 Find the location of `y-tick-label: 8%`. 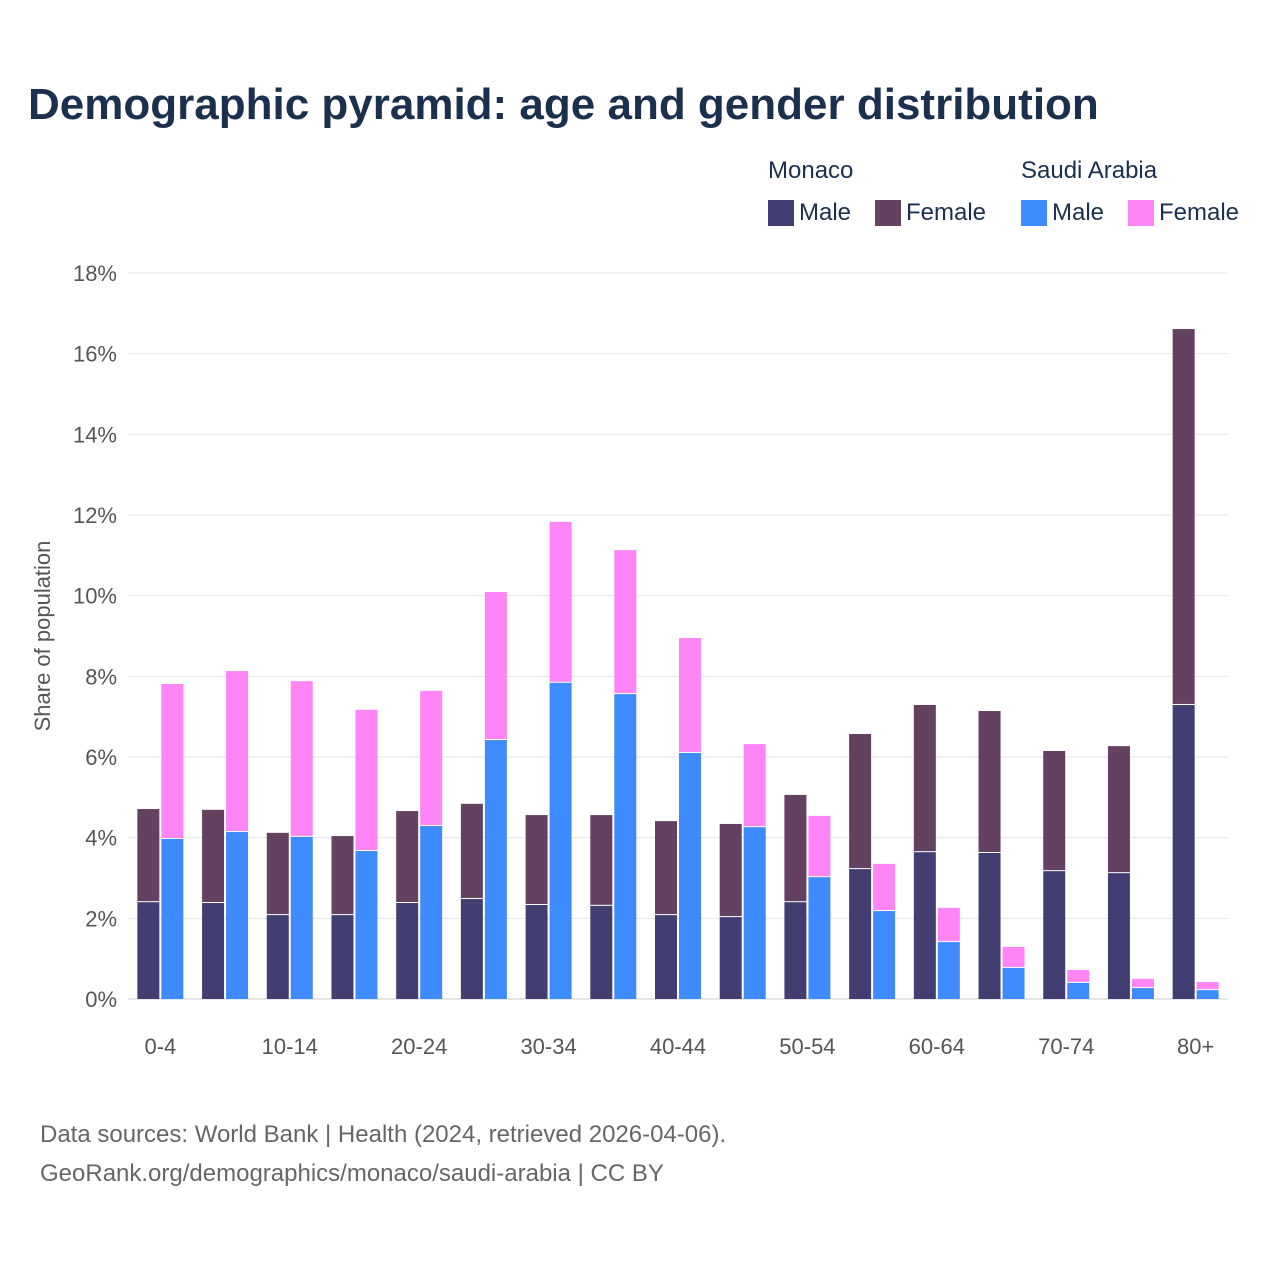

y-tick-label: 8% is located at coordinates (101, 676).